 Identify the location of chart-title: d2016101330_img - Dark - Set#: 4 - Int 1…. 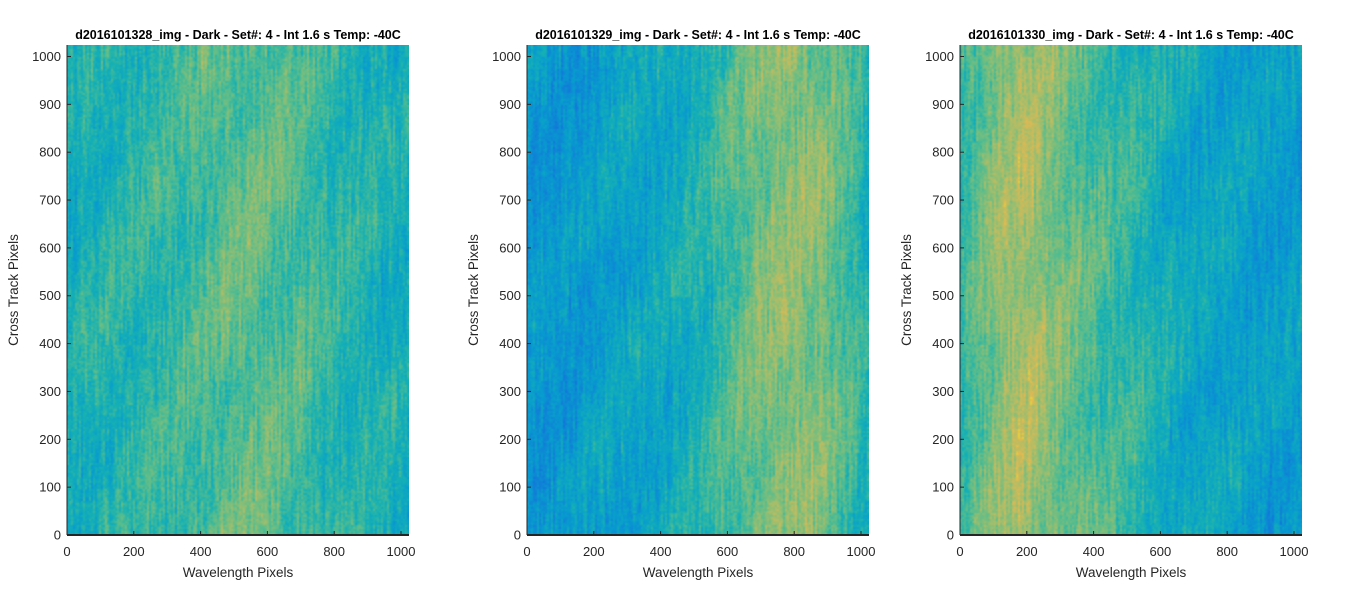
(1131, 35).